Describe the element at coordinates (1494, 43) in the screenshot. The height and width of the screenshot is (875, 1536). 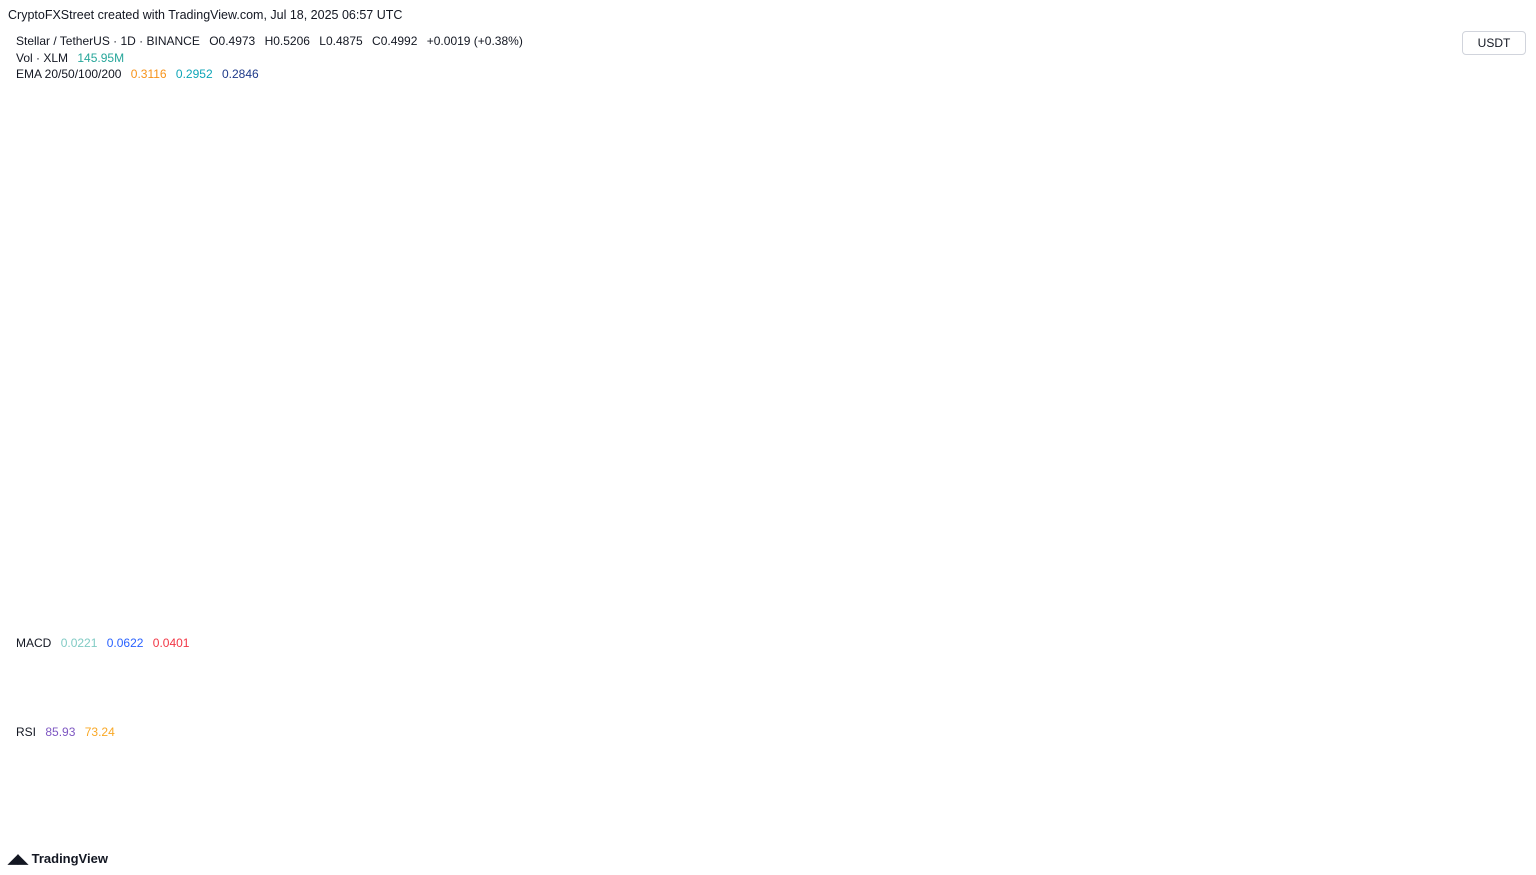
I see `currency-button: USDT` at that location.